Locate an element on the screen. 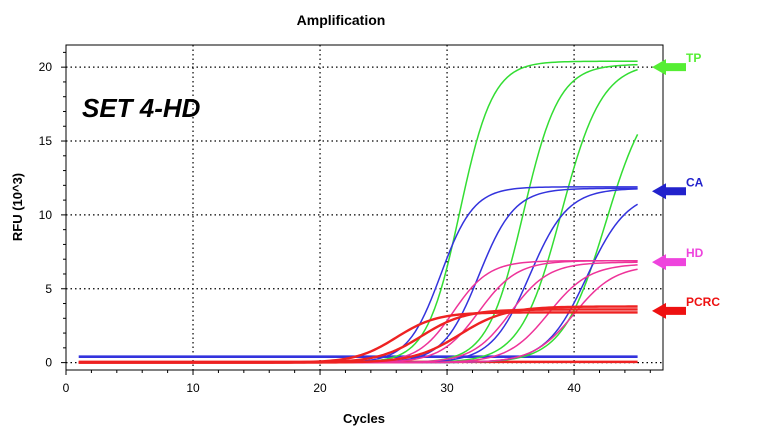 This screenshot has width=778, height=438. y-tick-label: 15 is located at coordinates (46, 141).